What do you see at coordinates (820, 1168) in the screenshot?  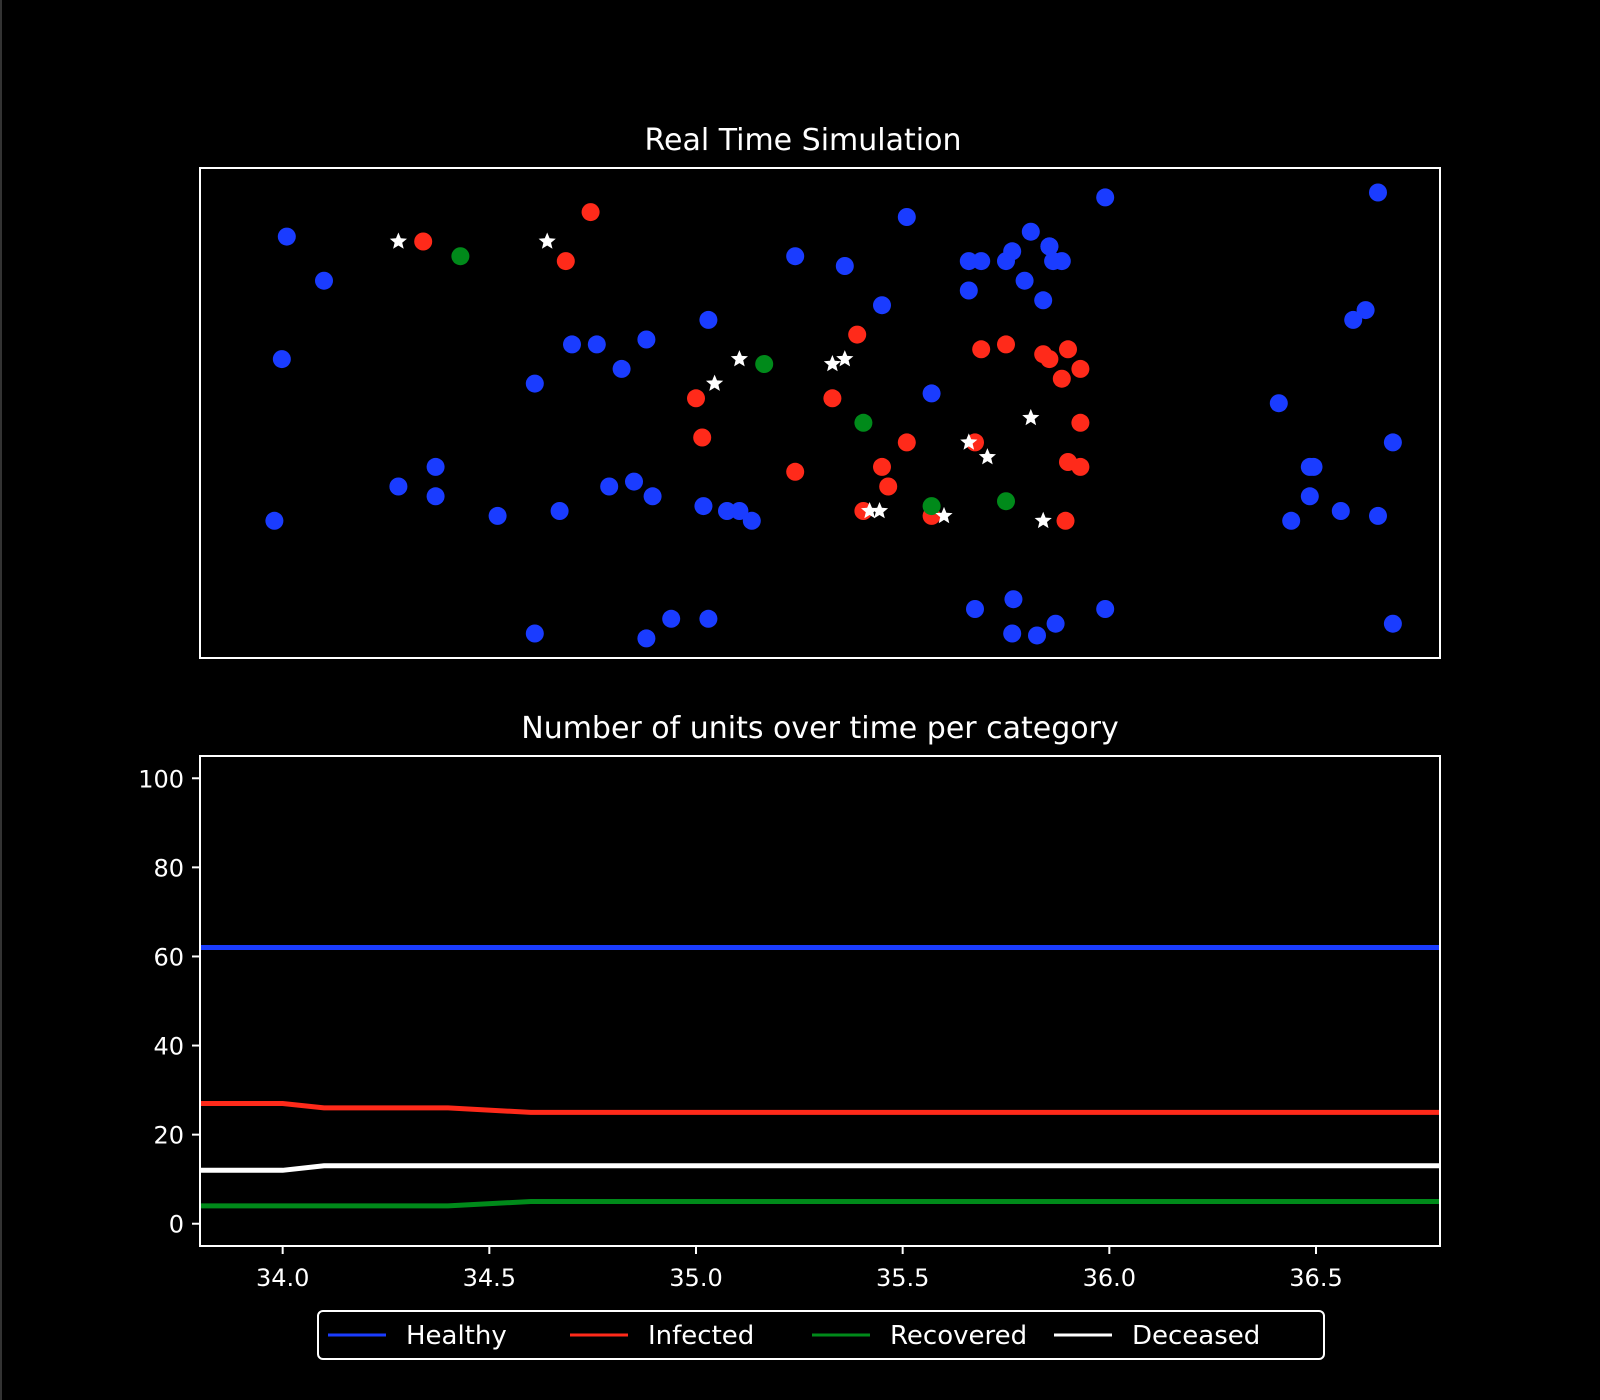 I see `series-line-deceased` at bounding box center [820, 1168].